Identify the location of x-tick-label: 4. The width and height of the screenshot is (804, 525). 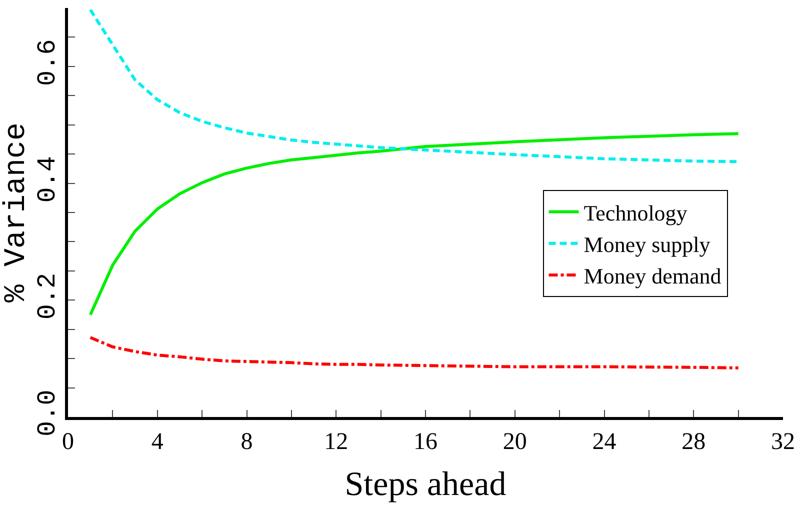
(157, 441).